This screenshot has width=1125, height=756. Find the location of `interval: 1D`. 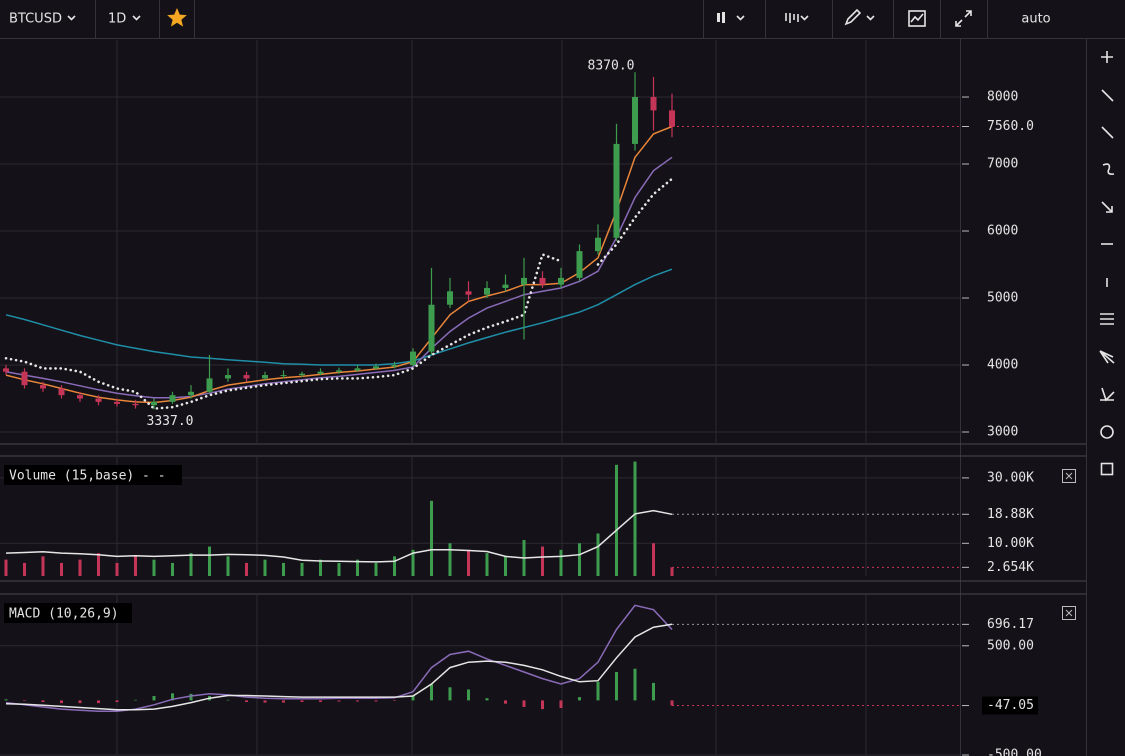

interval: 1D is located at coordinates (117, 19).